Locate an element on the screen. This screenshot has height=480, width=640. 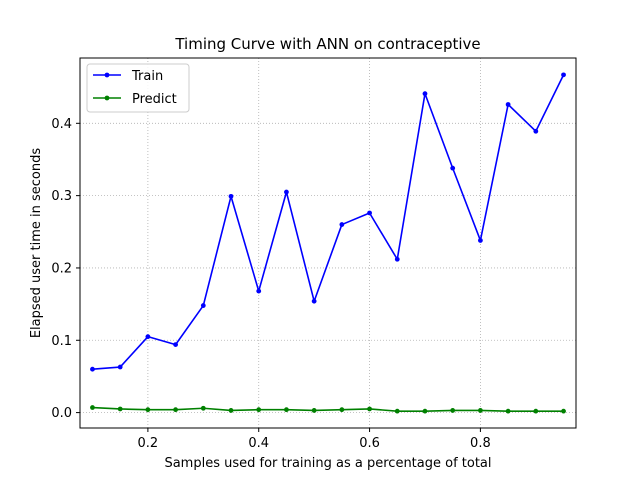
legend-entry-predict: Predict is located at coordinates (135, 99).